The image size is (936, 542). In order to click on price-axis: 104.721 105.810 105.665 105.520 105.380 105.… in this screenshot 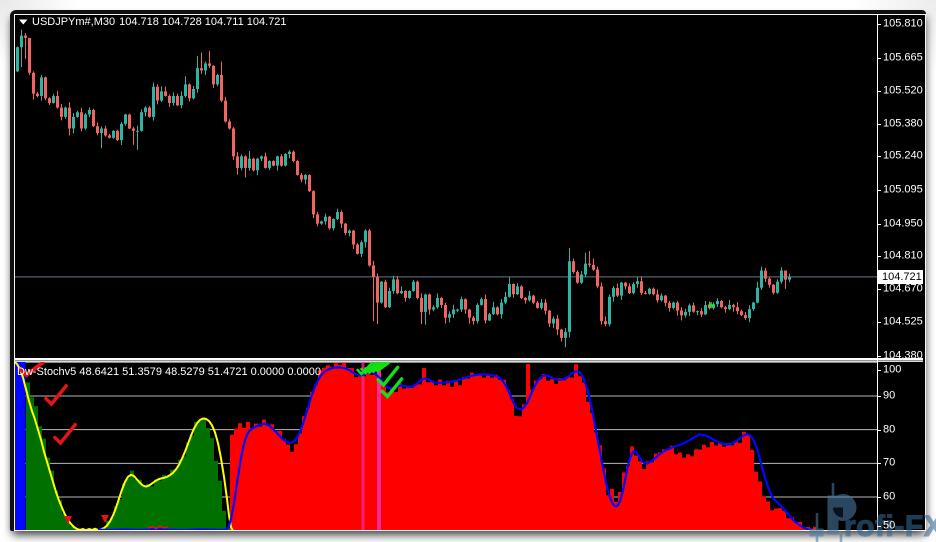, I will do `click(900, 273)`.